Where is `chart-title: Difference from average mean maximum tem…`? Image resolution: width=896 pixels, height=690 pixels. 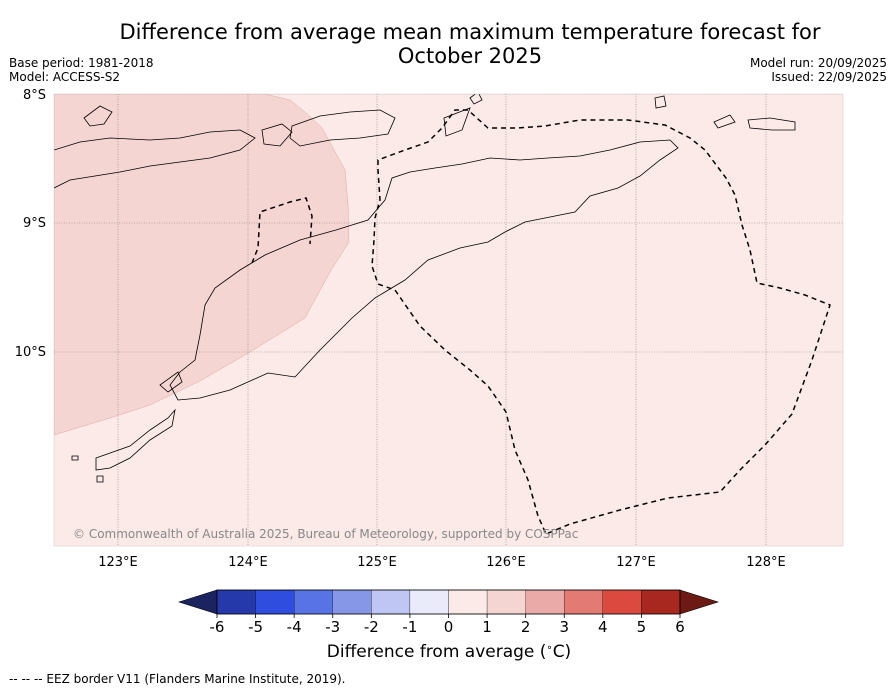
chart-title: Difference from average mean maximum tem… is located at coordinates (448, 44).